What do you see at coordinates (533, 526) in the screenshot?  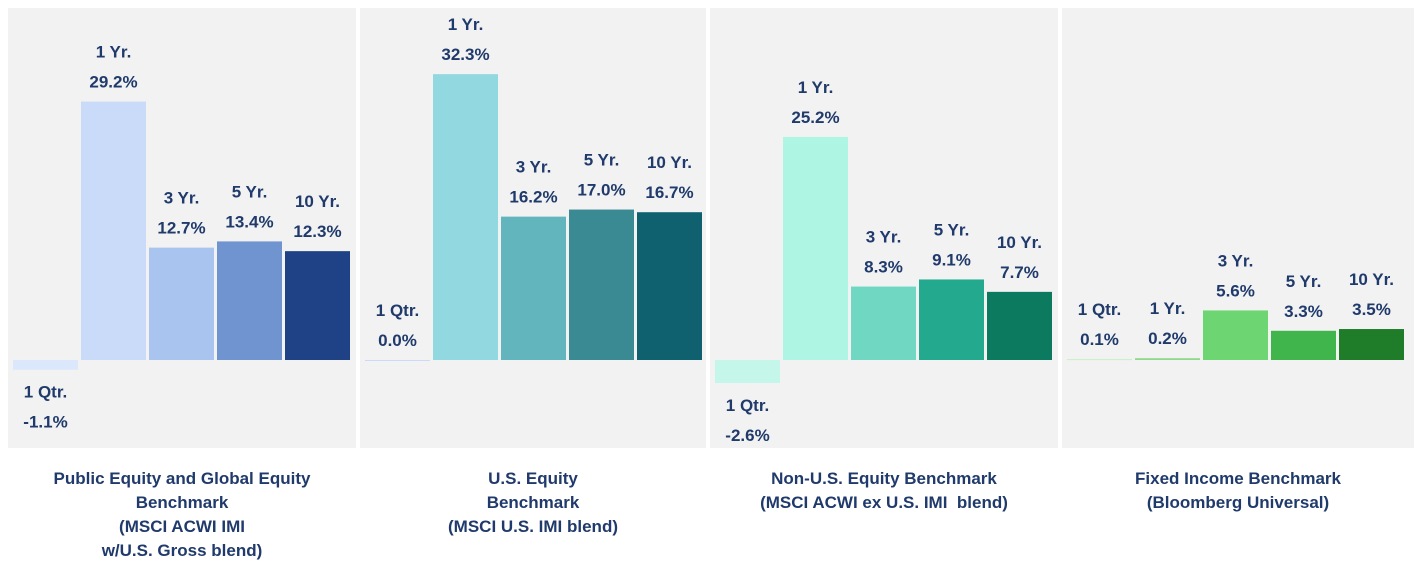 I see `panel-title: (MSCI U.S. IMI blend)` at bounding box center [533, 526].